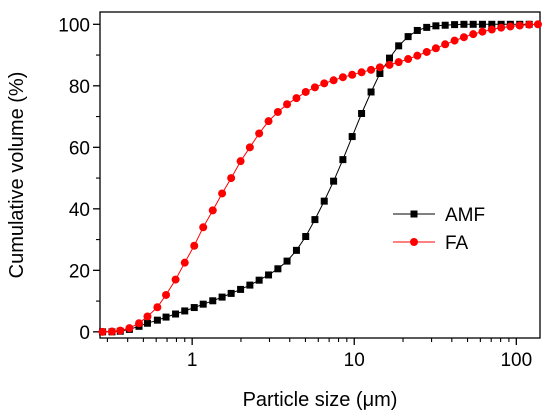 The image size is (550, 417). Describe the element at coordinates (354, 360) in the screenshot. I see `x-tick-label: 10` at that location.